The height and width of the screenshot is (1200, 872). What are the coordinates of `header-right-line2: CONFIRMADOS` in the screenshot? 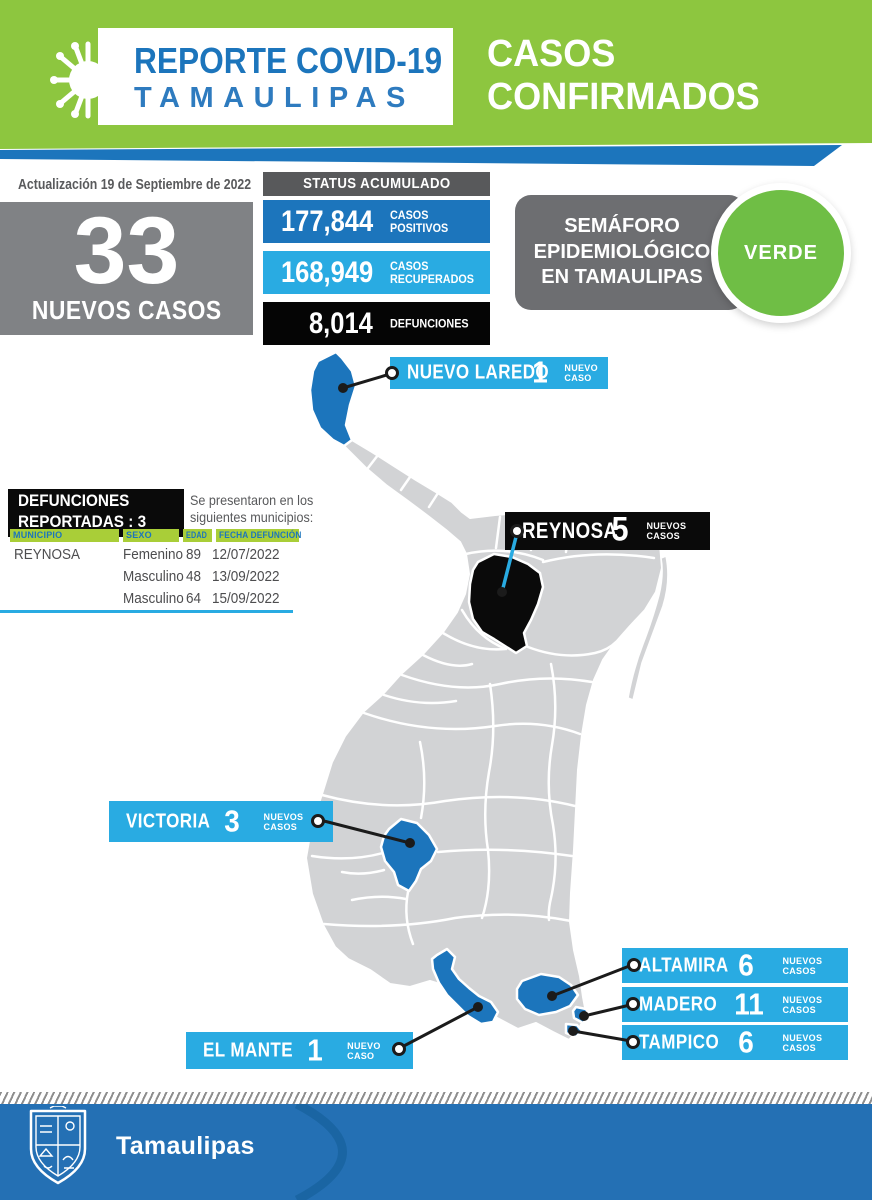 It's located at (623, 97).